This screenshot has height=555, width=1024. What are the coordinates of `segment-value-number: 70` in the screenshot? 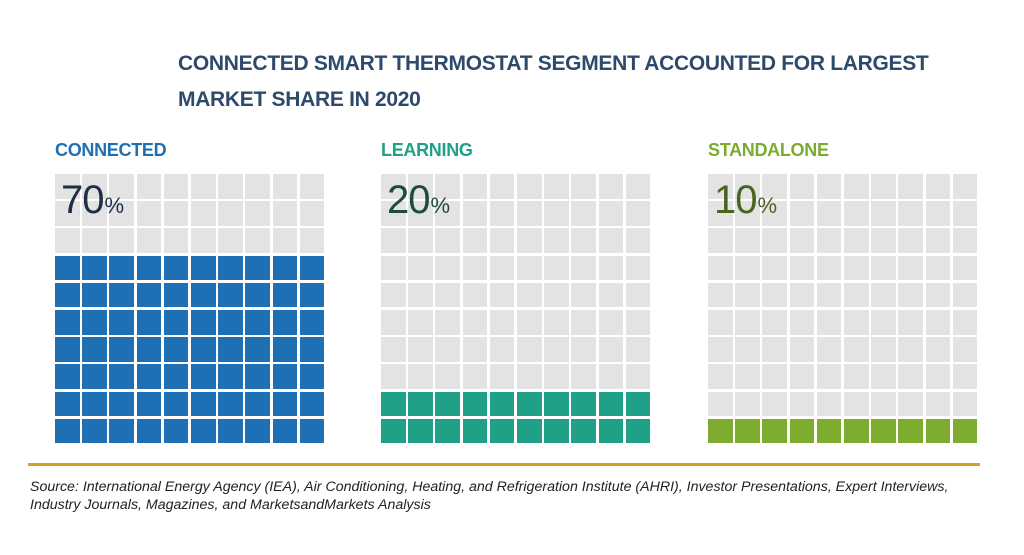 It's located at (82, 200).